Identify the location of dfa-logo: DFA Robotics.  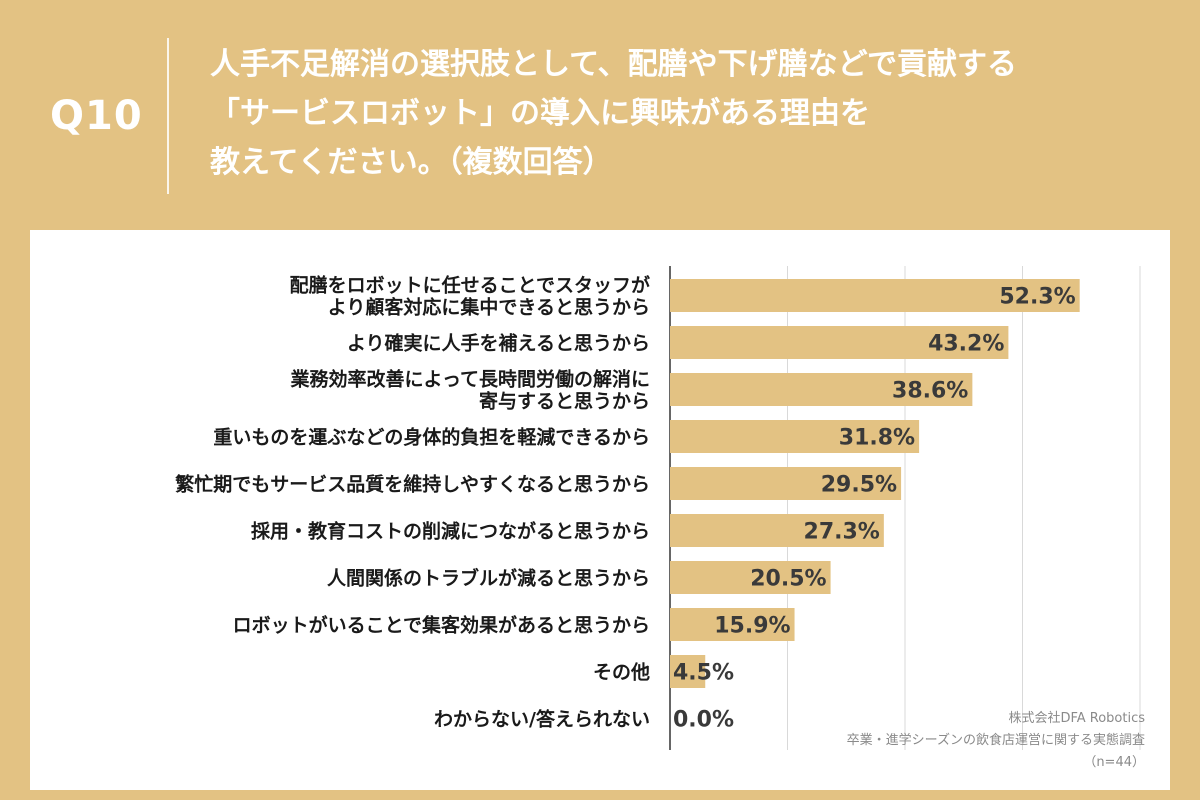
(97, 749).